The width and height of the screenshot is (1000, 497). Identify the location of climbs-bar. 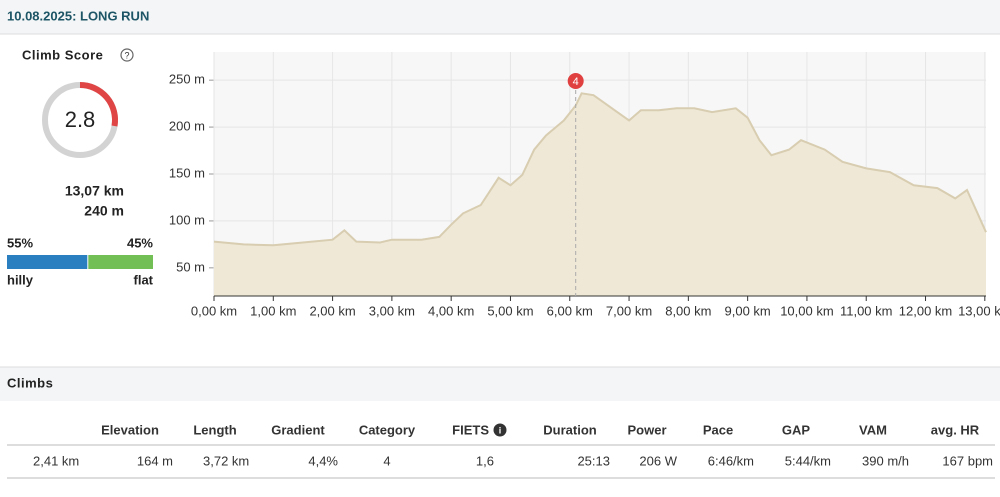
(500, 384).